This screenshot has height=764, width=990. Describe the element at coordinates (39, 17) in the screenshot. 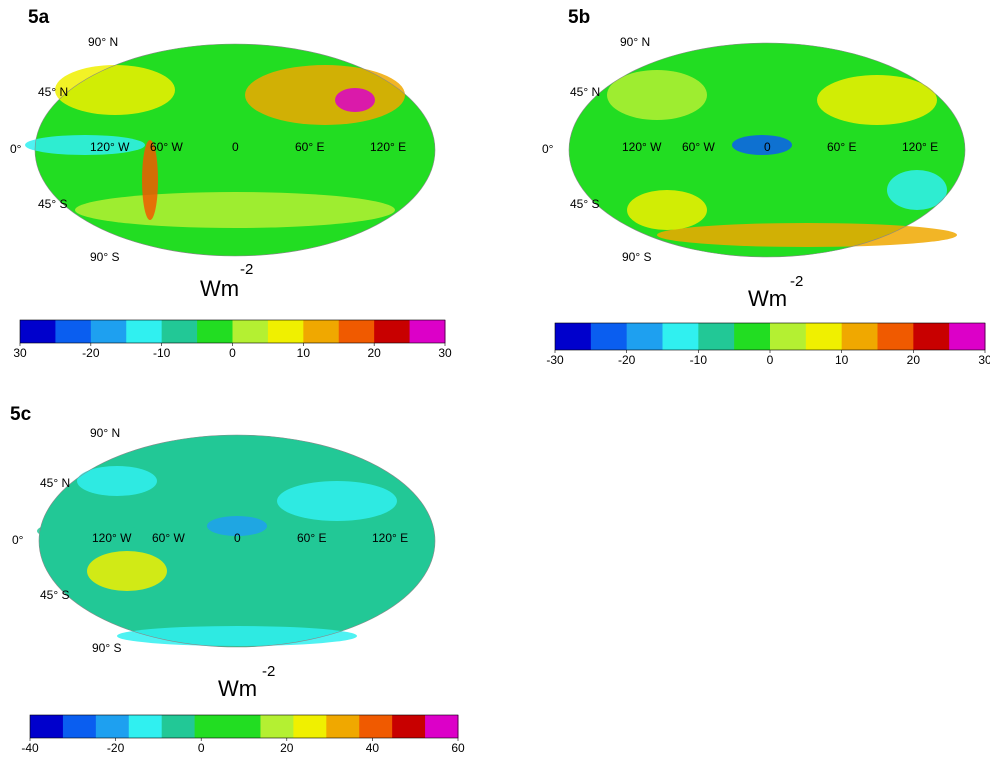

I see `panel-label: 5a` at that location.